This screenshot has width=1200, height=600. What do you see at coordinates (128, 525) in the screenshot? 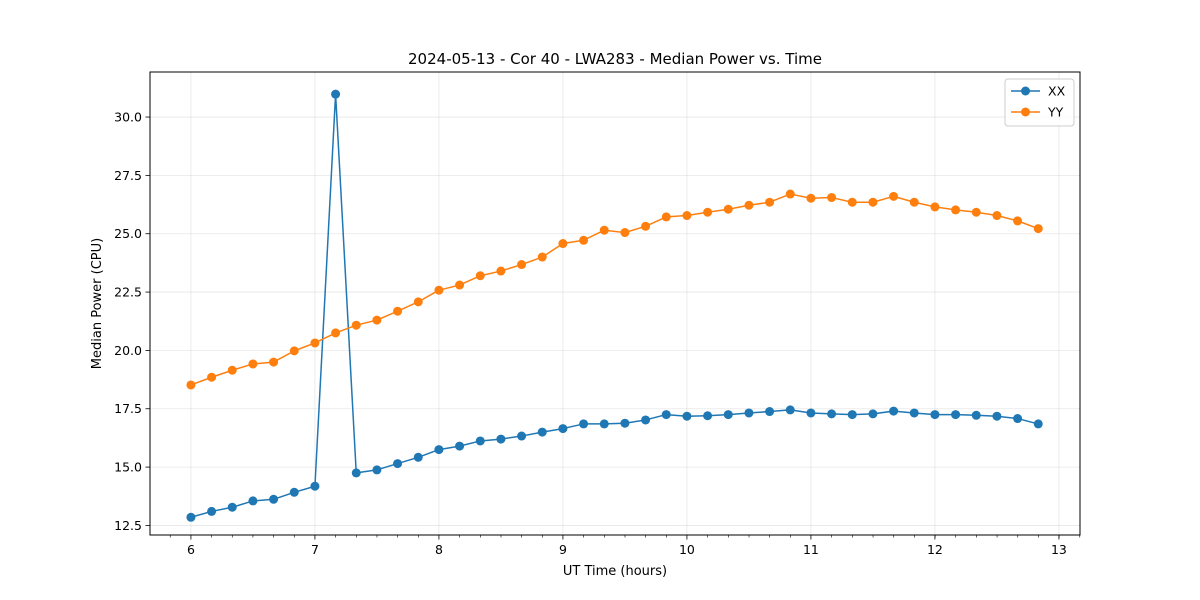
I see `y-tick-label: 12.5` at bounding box center [128, 525].